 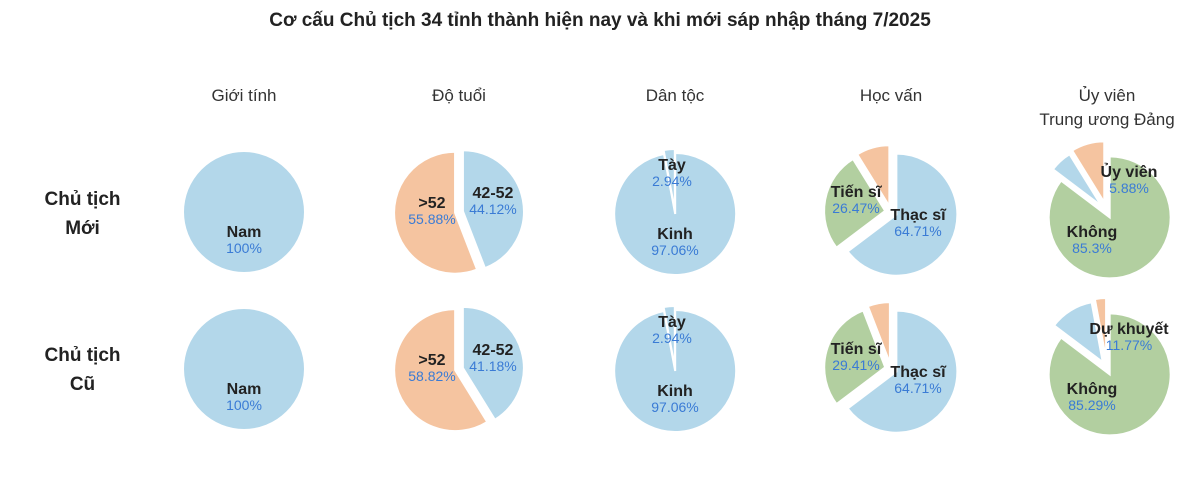 I want to click on row-header-old-line1: Chủ tịch, so click(x=82, y=355).